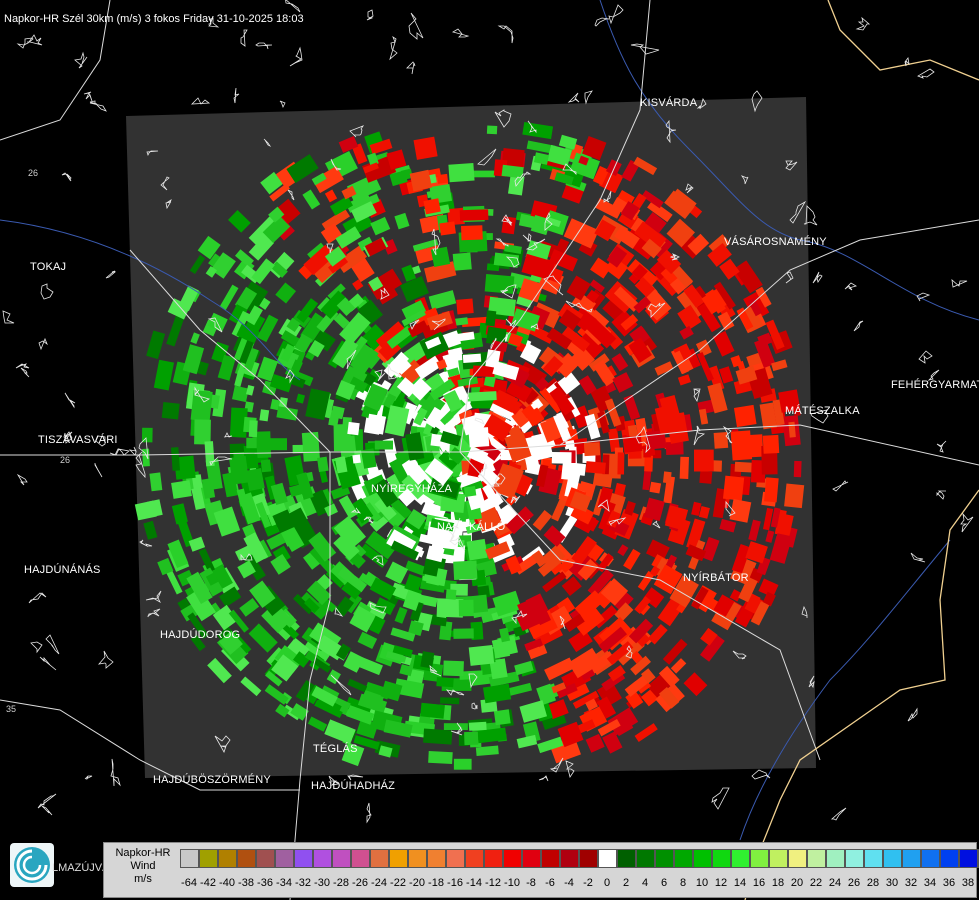 The height and width of the screenshot is (900, 979). I want to click on legend-tick: -36, so click(265, 883).